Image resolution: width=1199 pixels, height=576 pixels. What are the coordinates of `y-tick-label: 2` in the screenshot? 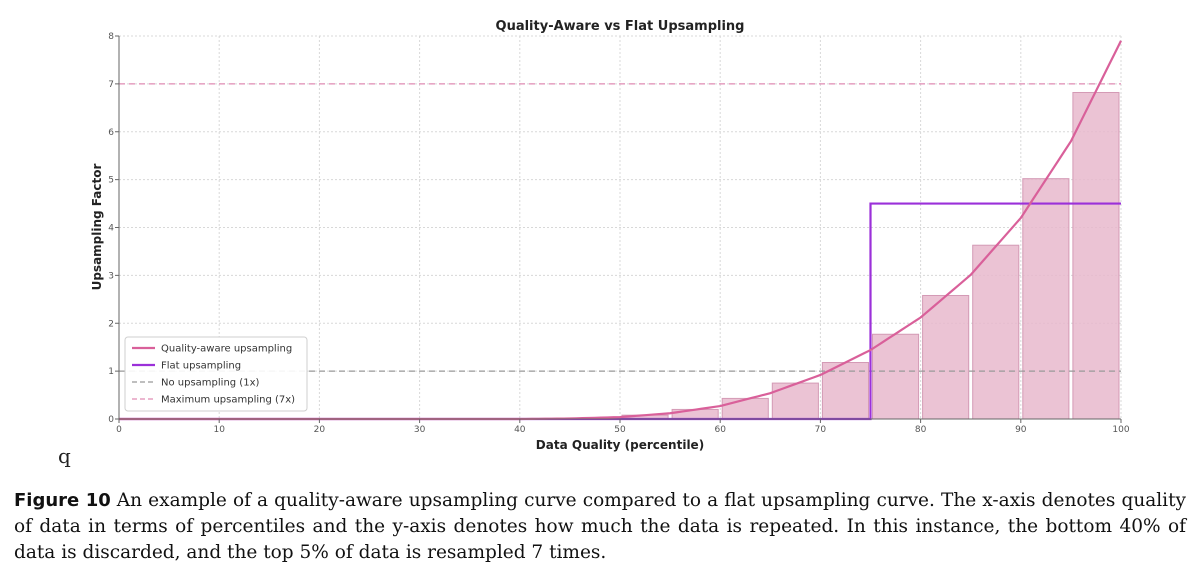 It's located at (111, 324).